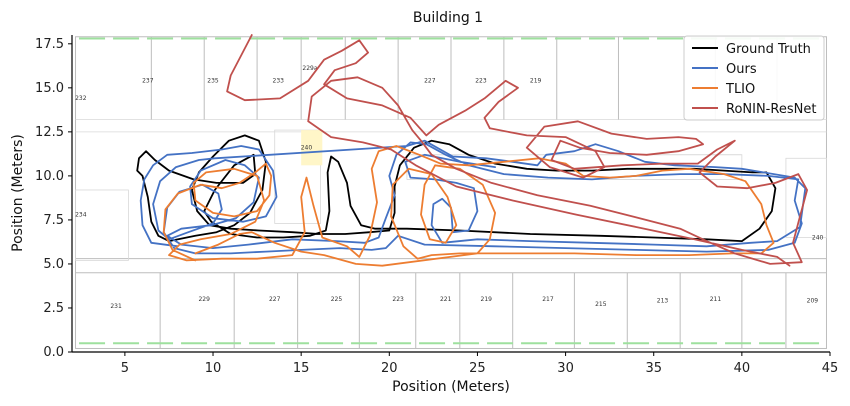  Describe the element at coordinates (716, 299) in the screenshot. I see `room-label: 211` at that location.